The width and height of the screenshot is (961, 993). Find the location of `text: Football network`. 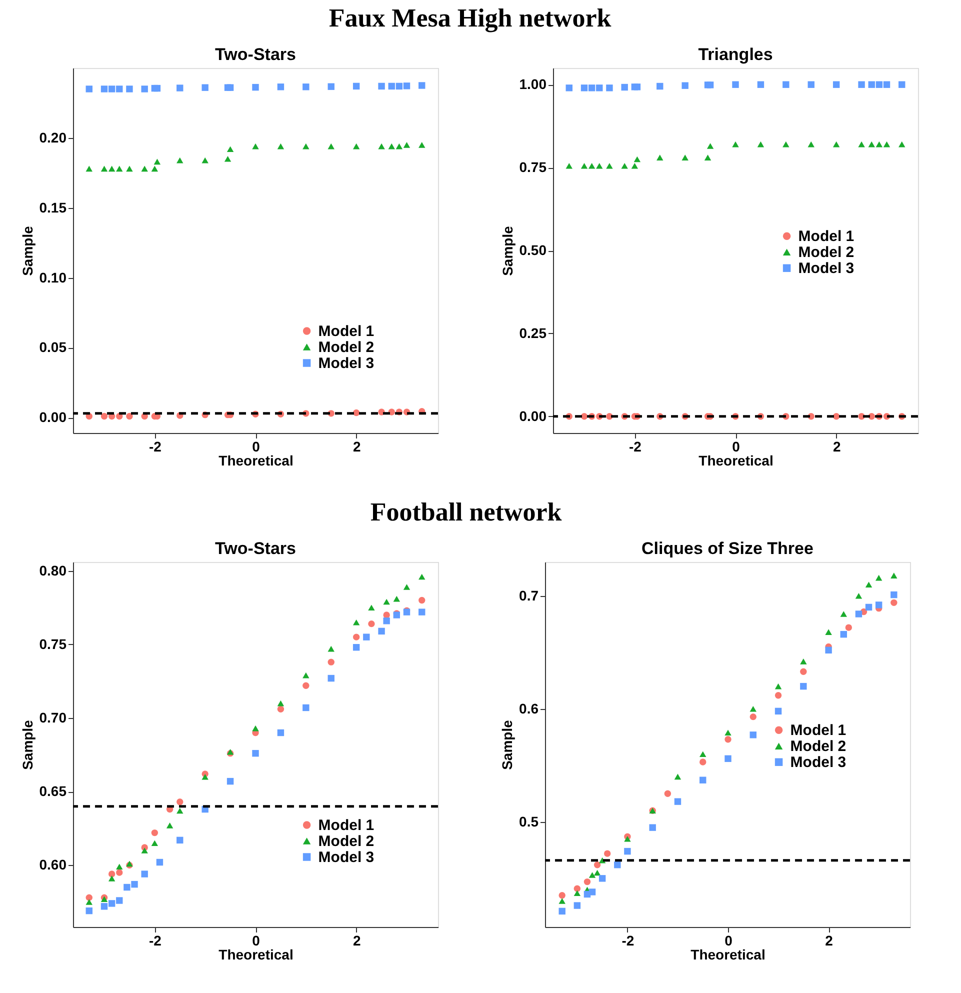

text: Football network is located at coordinates (466, 512).